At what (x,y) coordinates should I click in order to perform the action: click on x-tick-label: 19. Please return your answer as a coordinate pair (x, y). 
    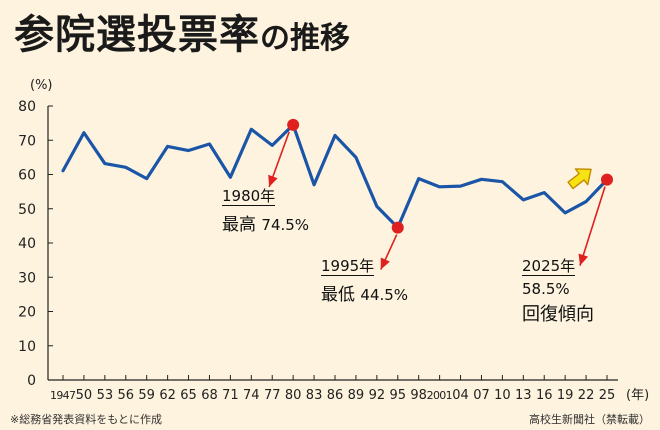
    Looking at the image, I should click on (565, 395).